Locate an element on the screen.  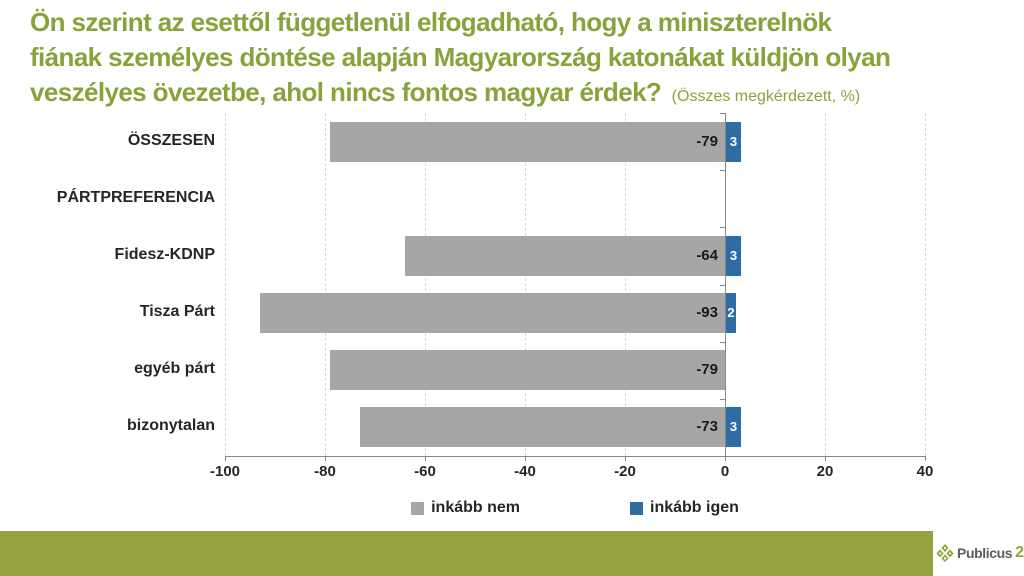
publicus-20-badge: 2 is located at coordinates (1019, 553).